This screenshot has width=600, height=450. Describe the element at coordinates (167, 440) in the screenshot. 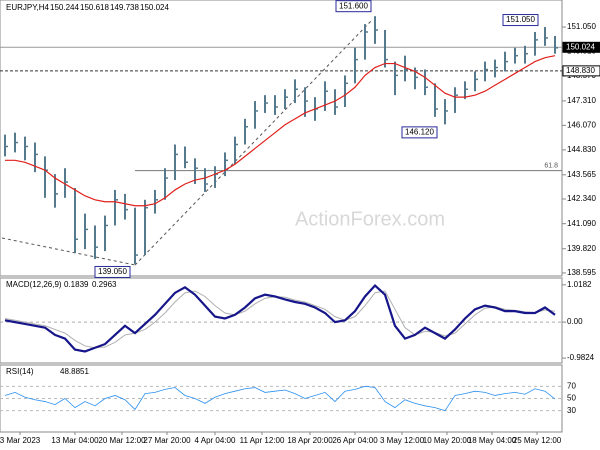

I see `x-tick-label: 27 Mar 20:00` at that location.